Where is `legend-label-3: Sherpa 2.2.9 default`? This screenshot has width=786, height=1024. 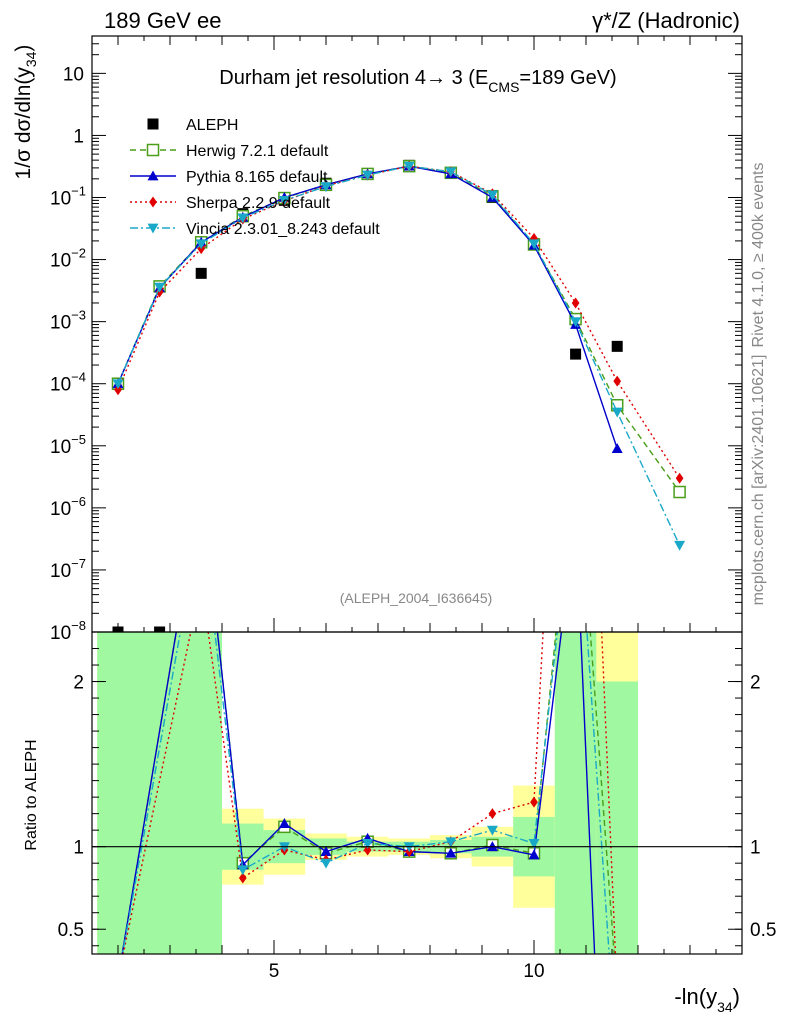
legend-label-3: Sherpa 2.2.9 default is located at coordinates (258, 203).